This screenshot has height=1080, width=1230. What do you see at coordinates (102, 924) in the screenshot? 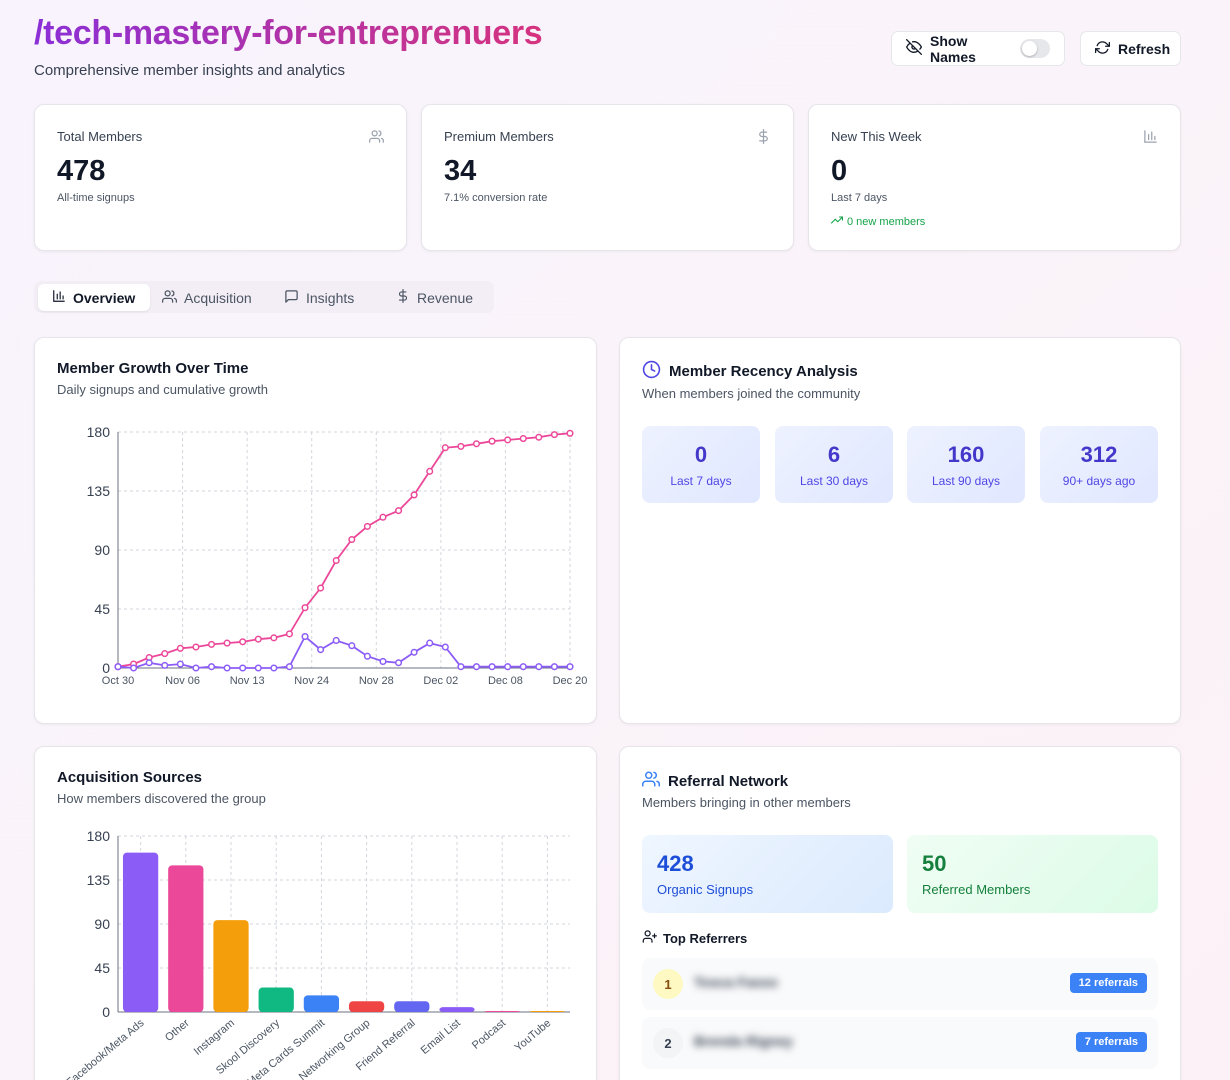
I see `y-tick-label: 90` at bounding box center [102, 924].